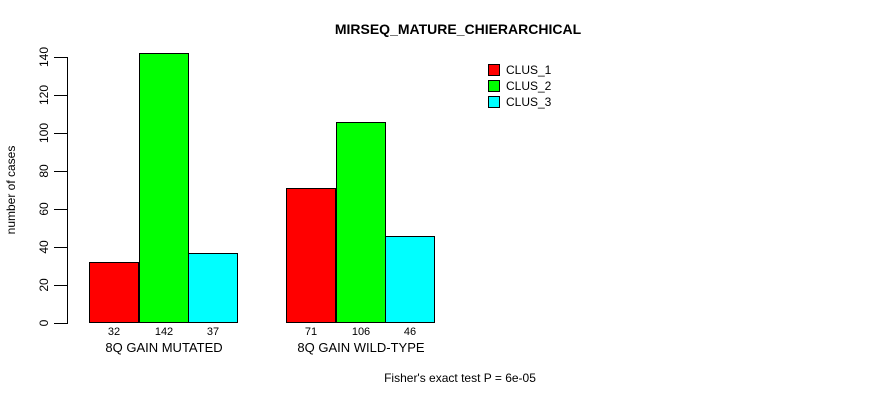  I want to click on chart-title: MIRSEQ_MATURE_CHIERARCHICAL, so click(458, 29).